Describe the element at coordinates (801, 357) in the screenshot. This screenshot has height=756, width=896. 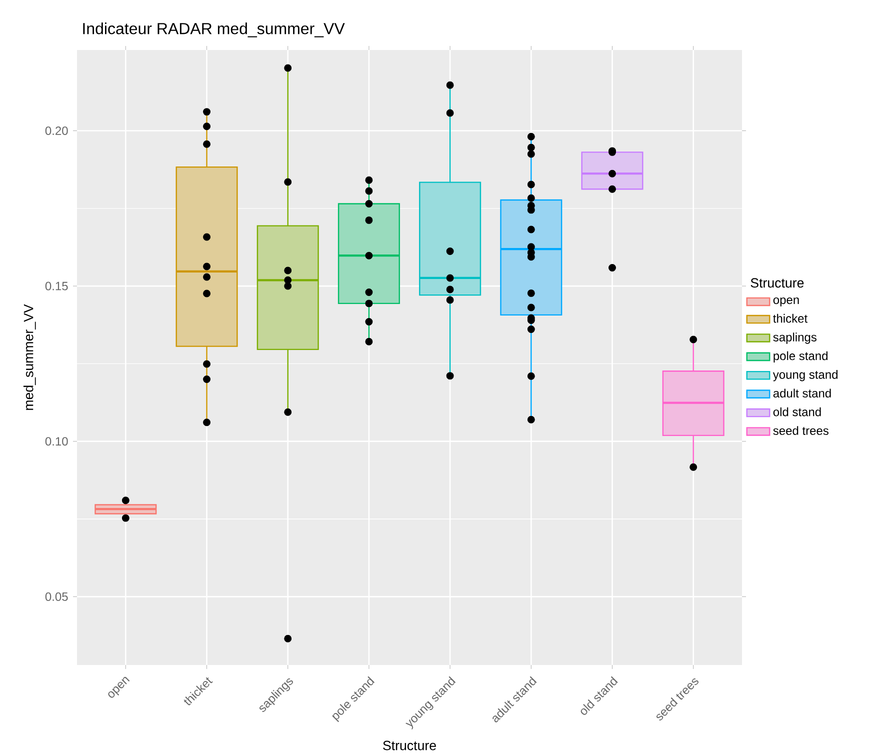
I see `legend-label: pole stand` at that location.